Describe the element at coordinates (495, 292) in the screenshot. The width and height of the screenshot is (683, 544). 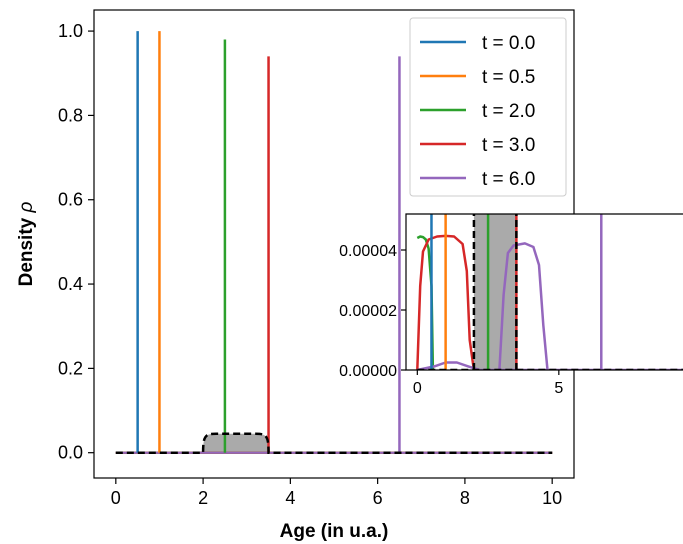
I see `inset-profile-fill` at that location.